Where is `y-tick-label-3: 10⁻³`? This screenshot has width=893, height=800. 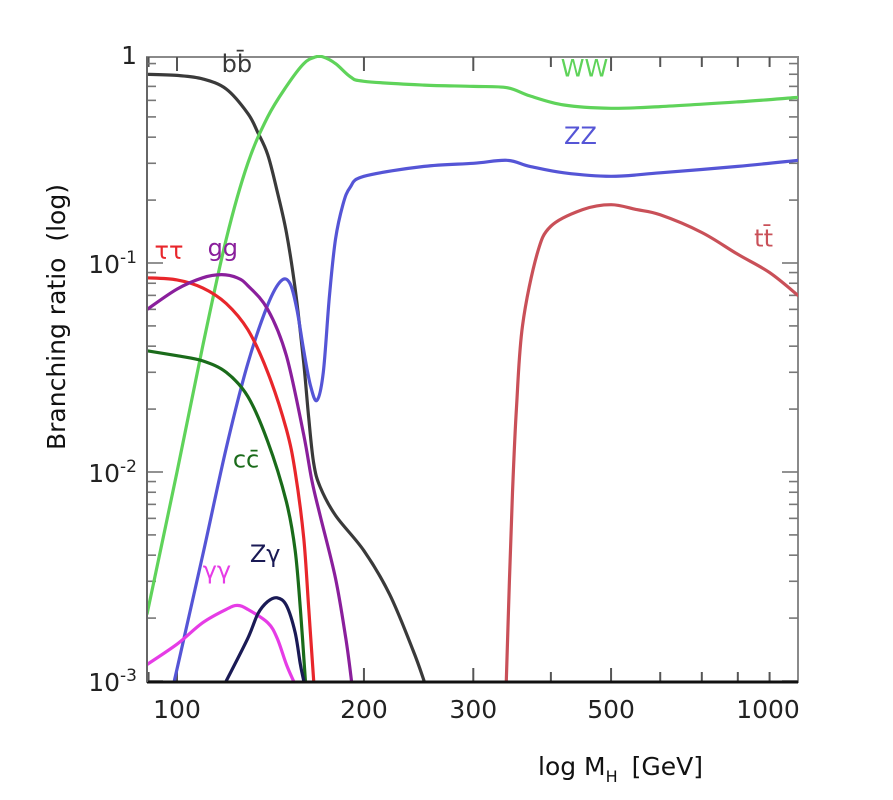
y-tick-label-3: 10⁻³ is located at coordinates (112, 681).